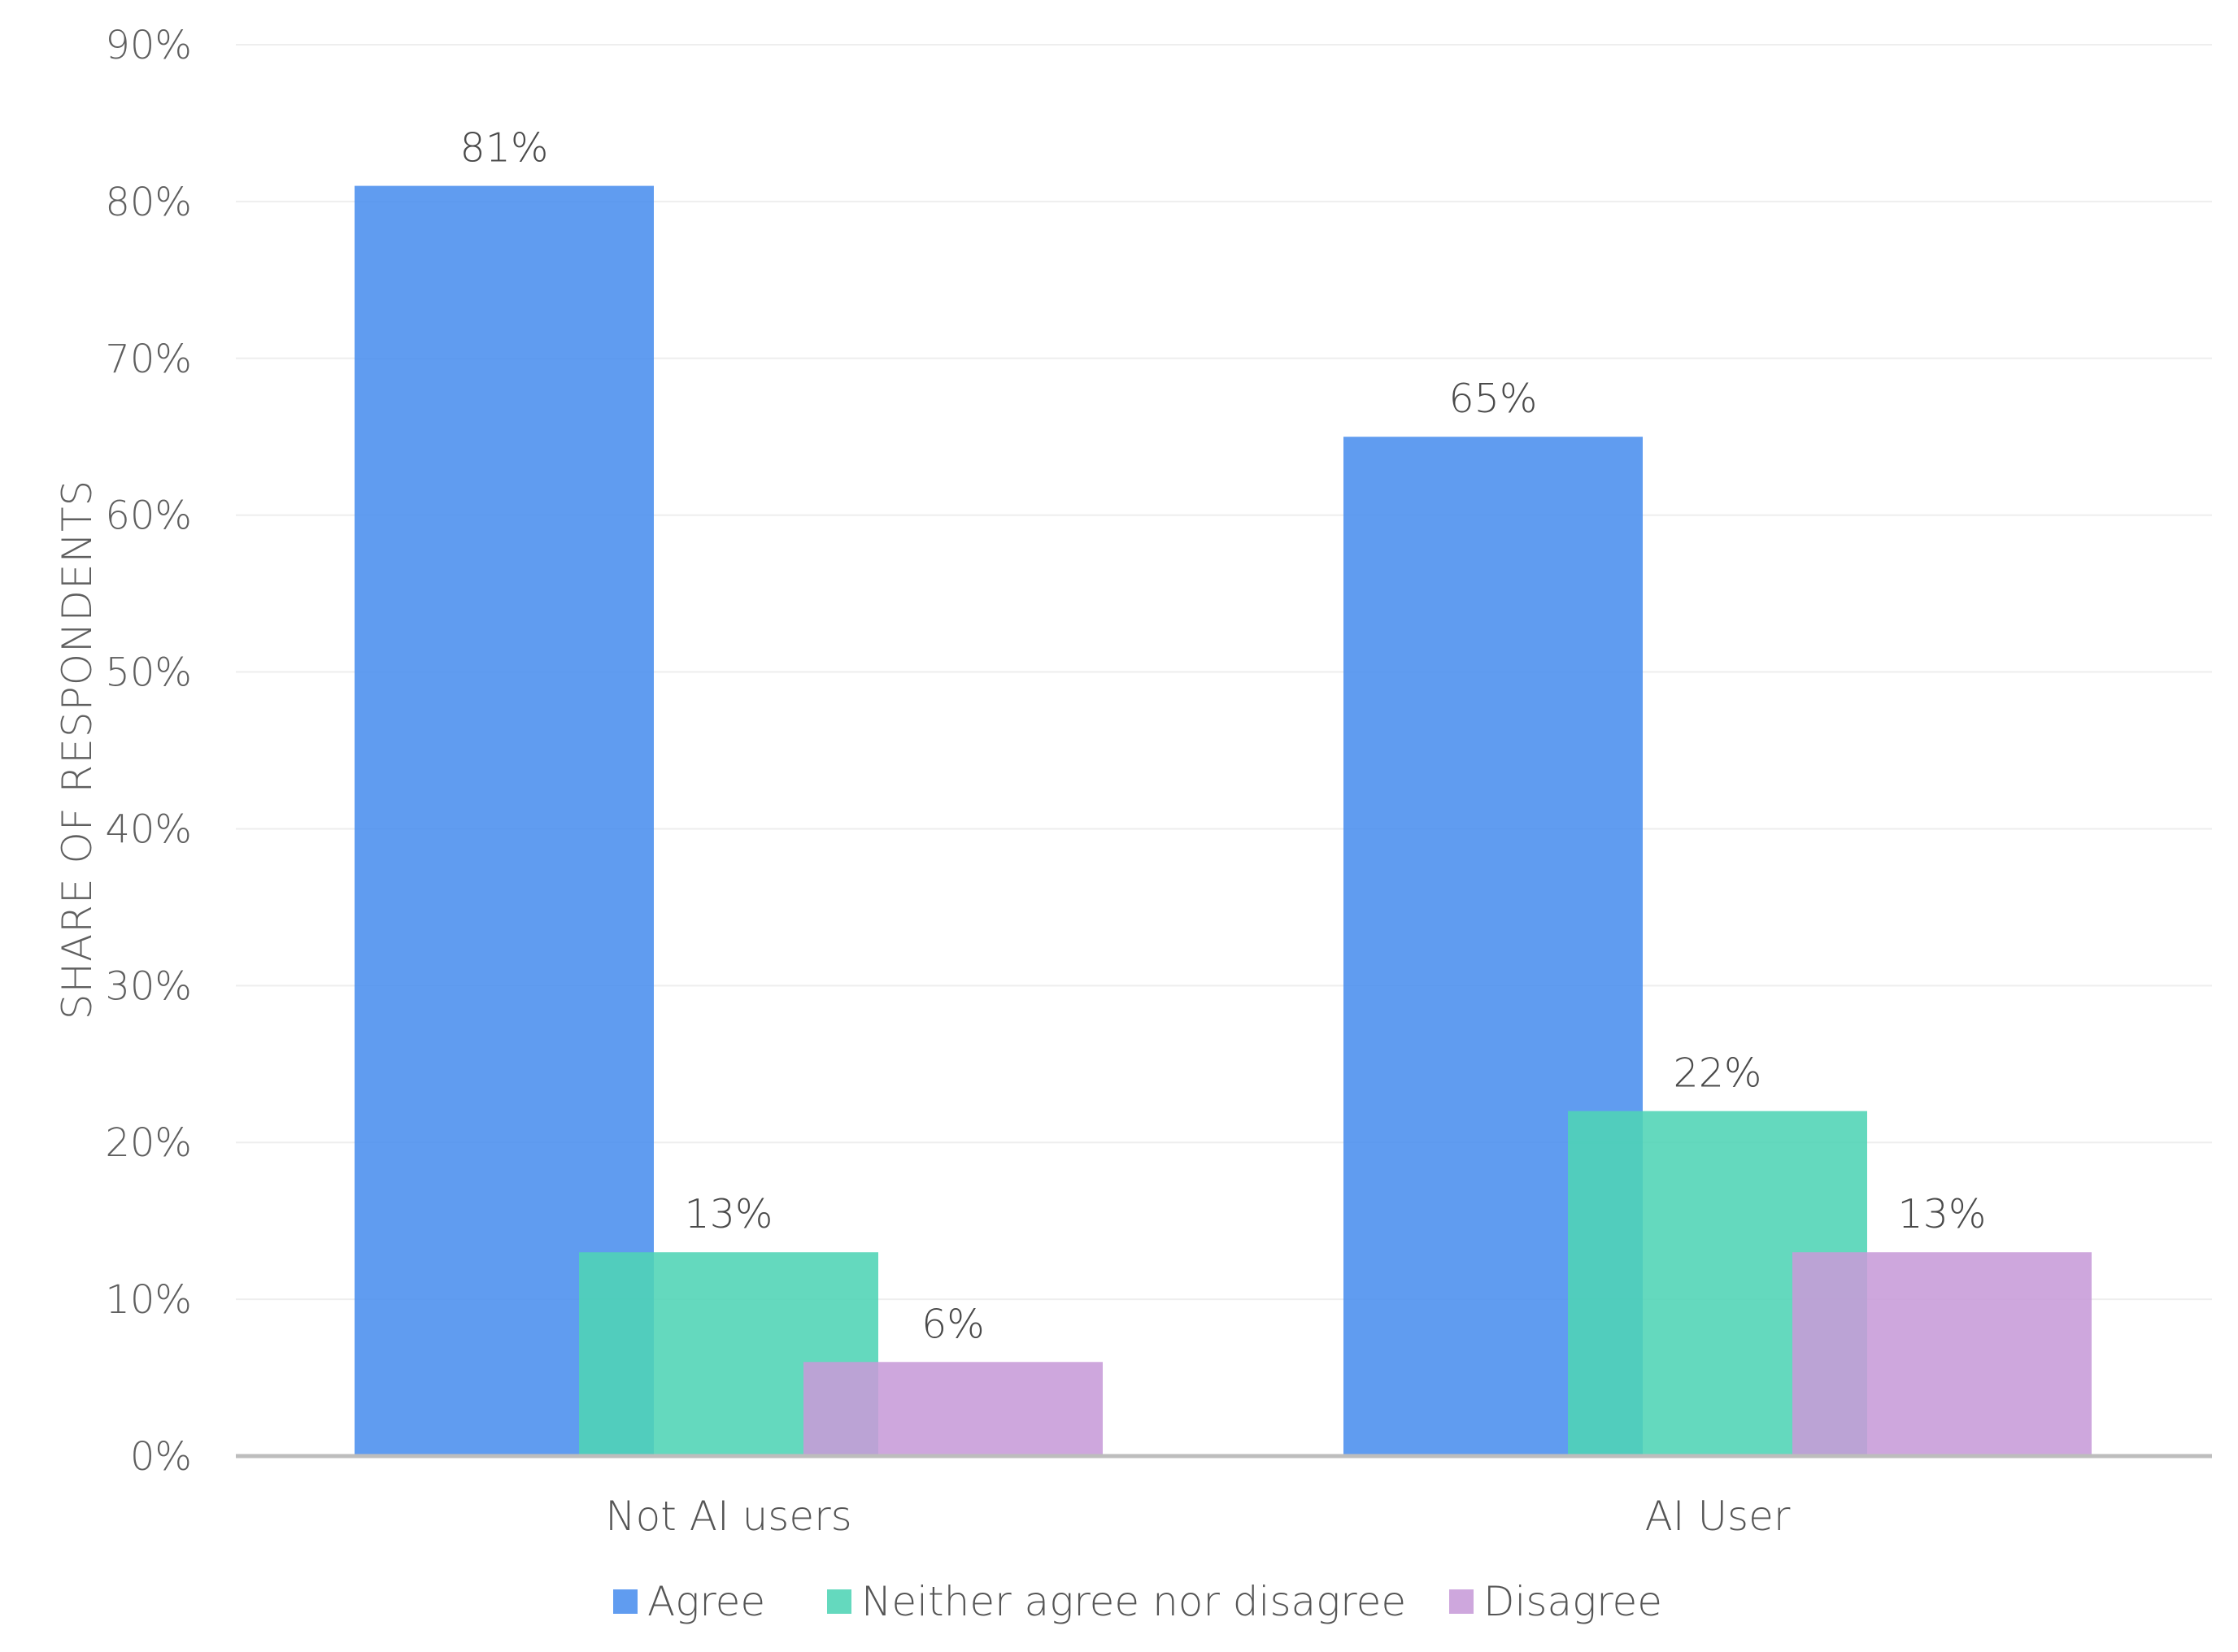 This screenshot has height=1652, width=2238. What do you see at coordinates (148, 1300) in the screenshot?
I see `y-tick-label: 10%` at bounding box center [148, 1300].